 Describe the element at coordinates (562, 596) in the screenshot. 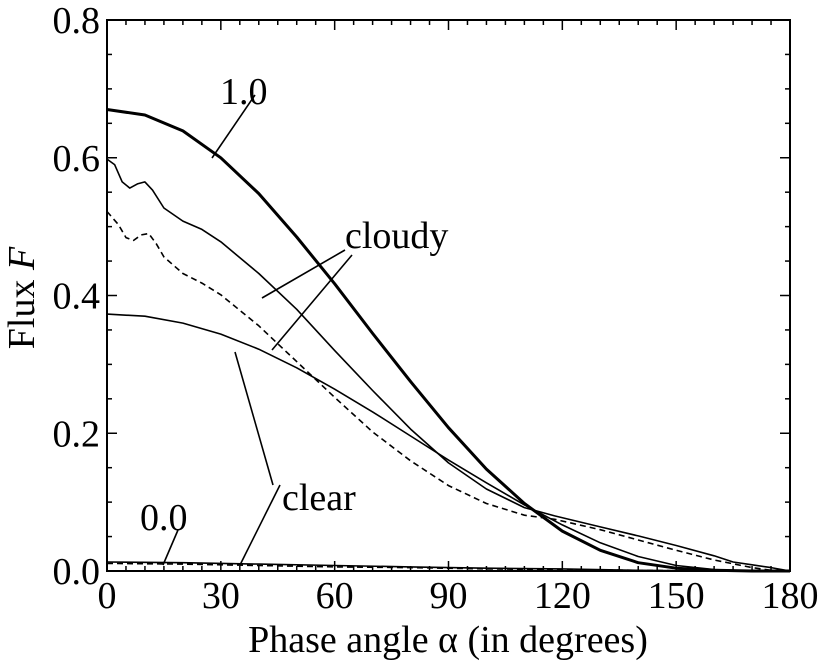

I see `x-tick-label: 120` at that location.